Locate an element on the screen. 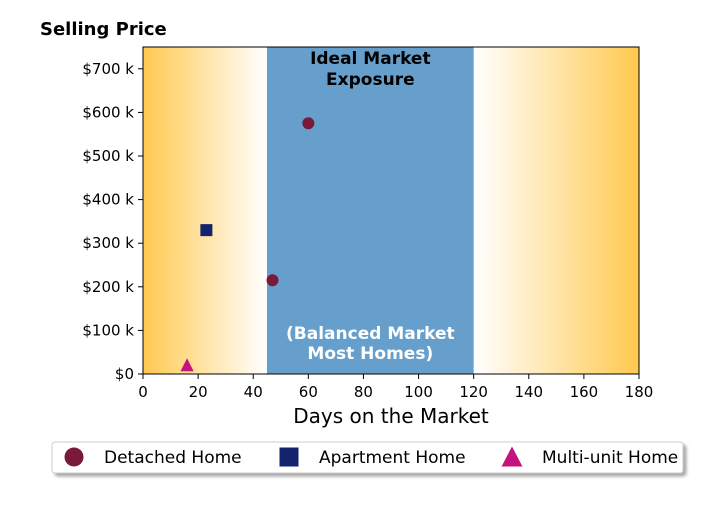 The image size is (721, 513). y-tick-label: $200 k is located at coordinates (108, 287).